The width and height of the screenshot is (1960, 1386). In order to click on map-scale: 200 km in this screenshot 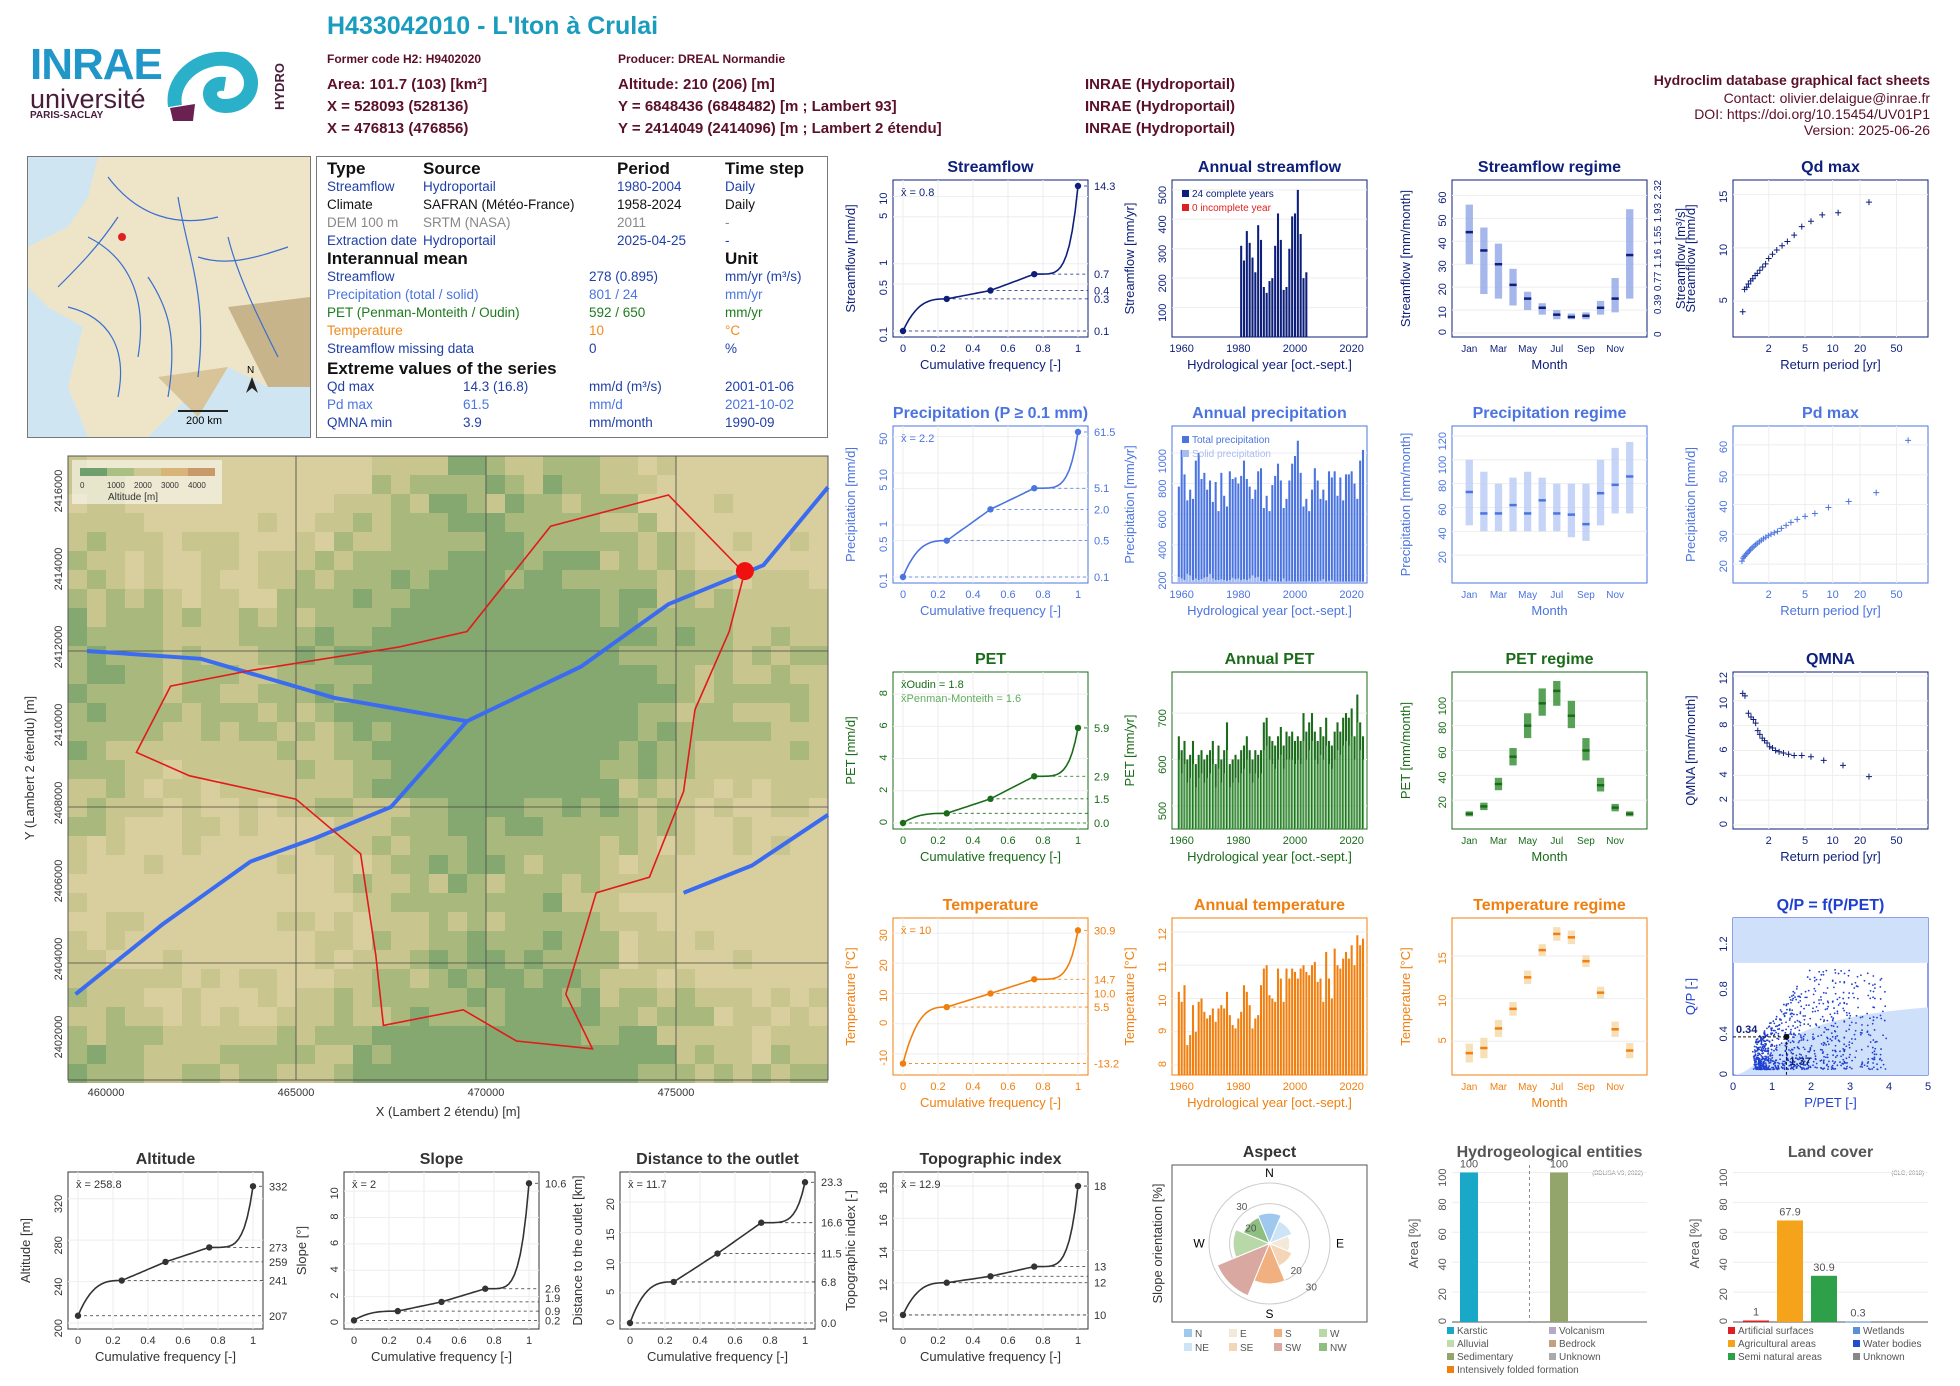, I will do `click(204, 421)`.